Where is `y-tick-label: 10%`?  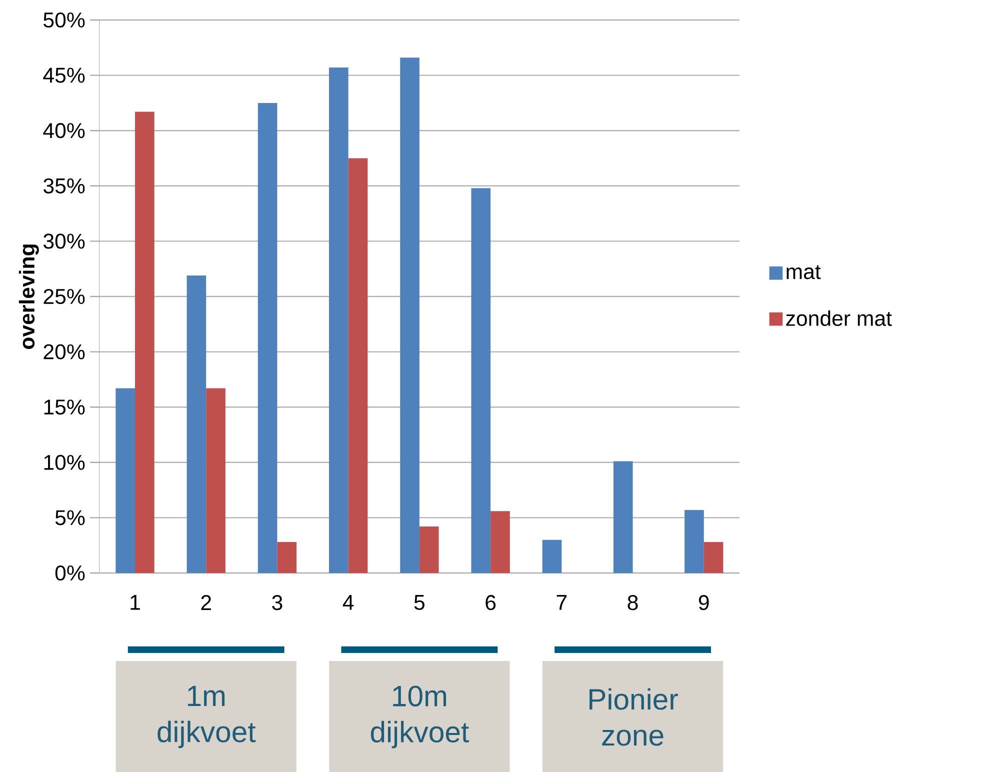 y-tick-label: 10% is located at coordinates (64, 462).